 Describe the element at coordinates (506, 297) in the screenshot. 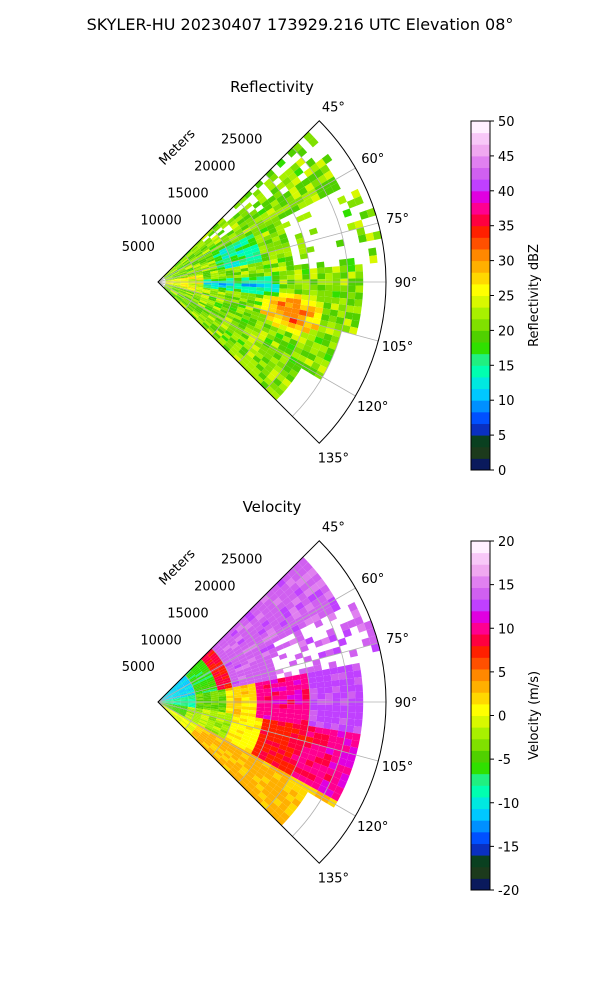

I see `colorbar-tick-label: 25` at that location.